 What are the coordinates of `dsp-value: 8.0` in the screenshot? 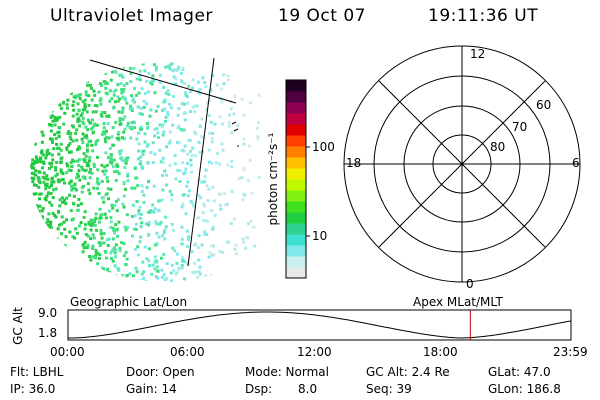 It's located at (308, 389).